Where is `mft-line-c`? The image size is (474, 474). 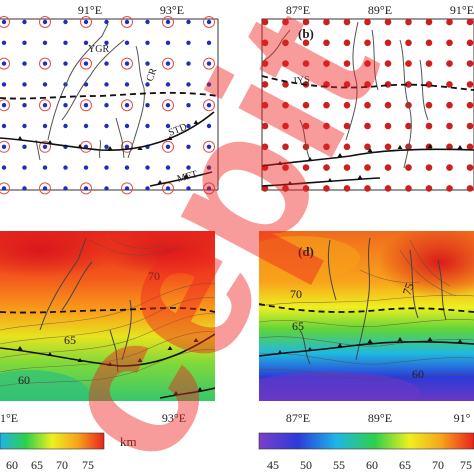 mft-line-c is located at coordinates (187, 393).